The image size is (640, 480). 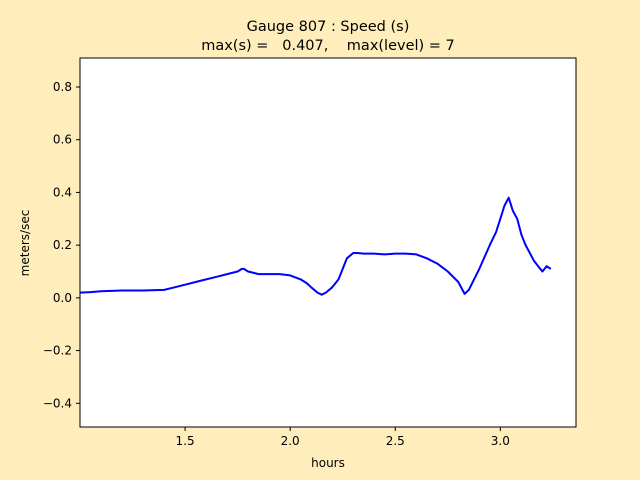 I want to click on y-tick-label: 0.2, so click(x=62, y=245).